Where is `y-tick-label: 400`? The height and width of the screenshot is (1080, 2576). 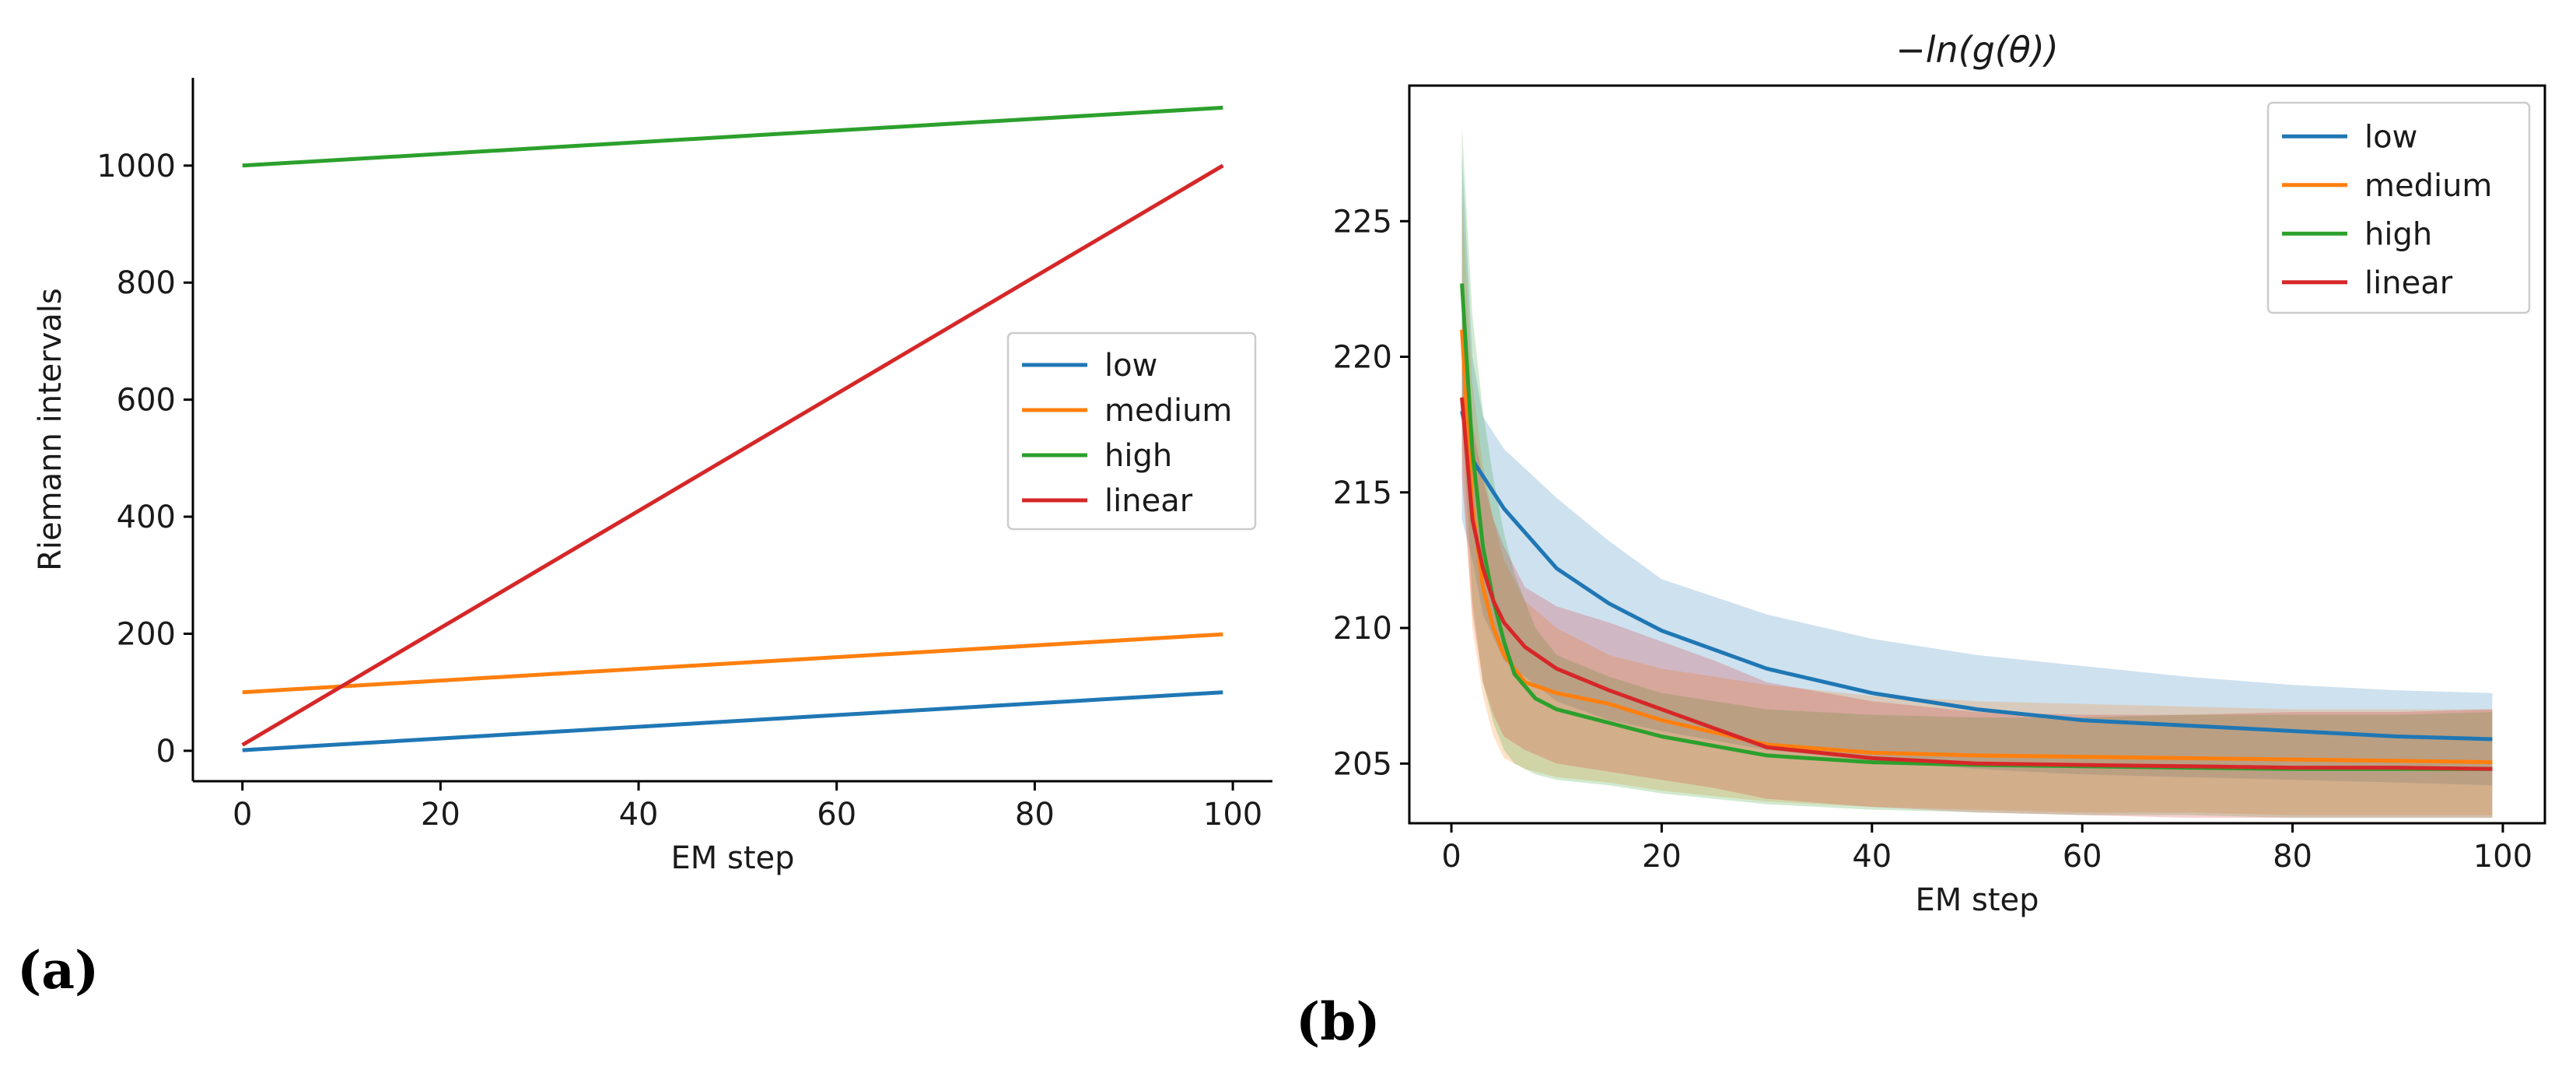 y-tick-label: 400 is located at coordinates (146, 517).